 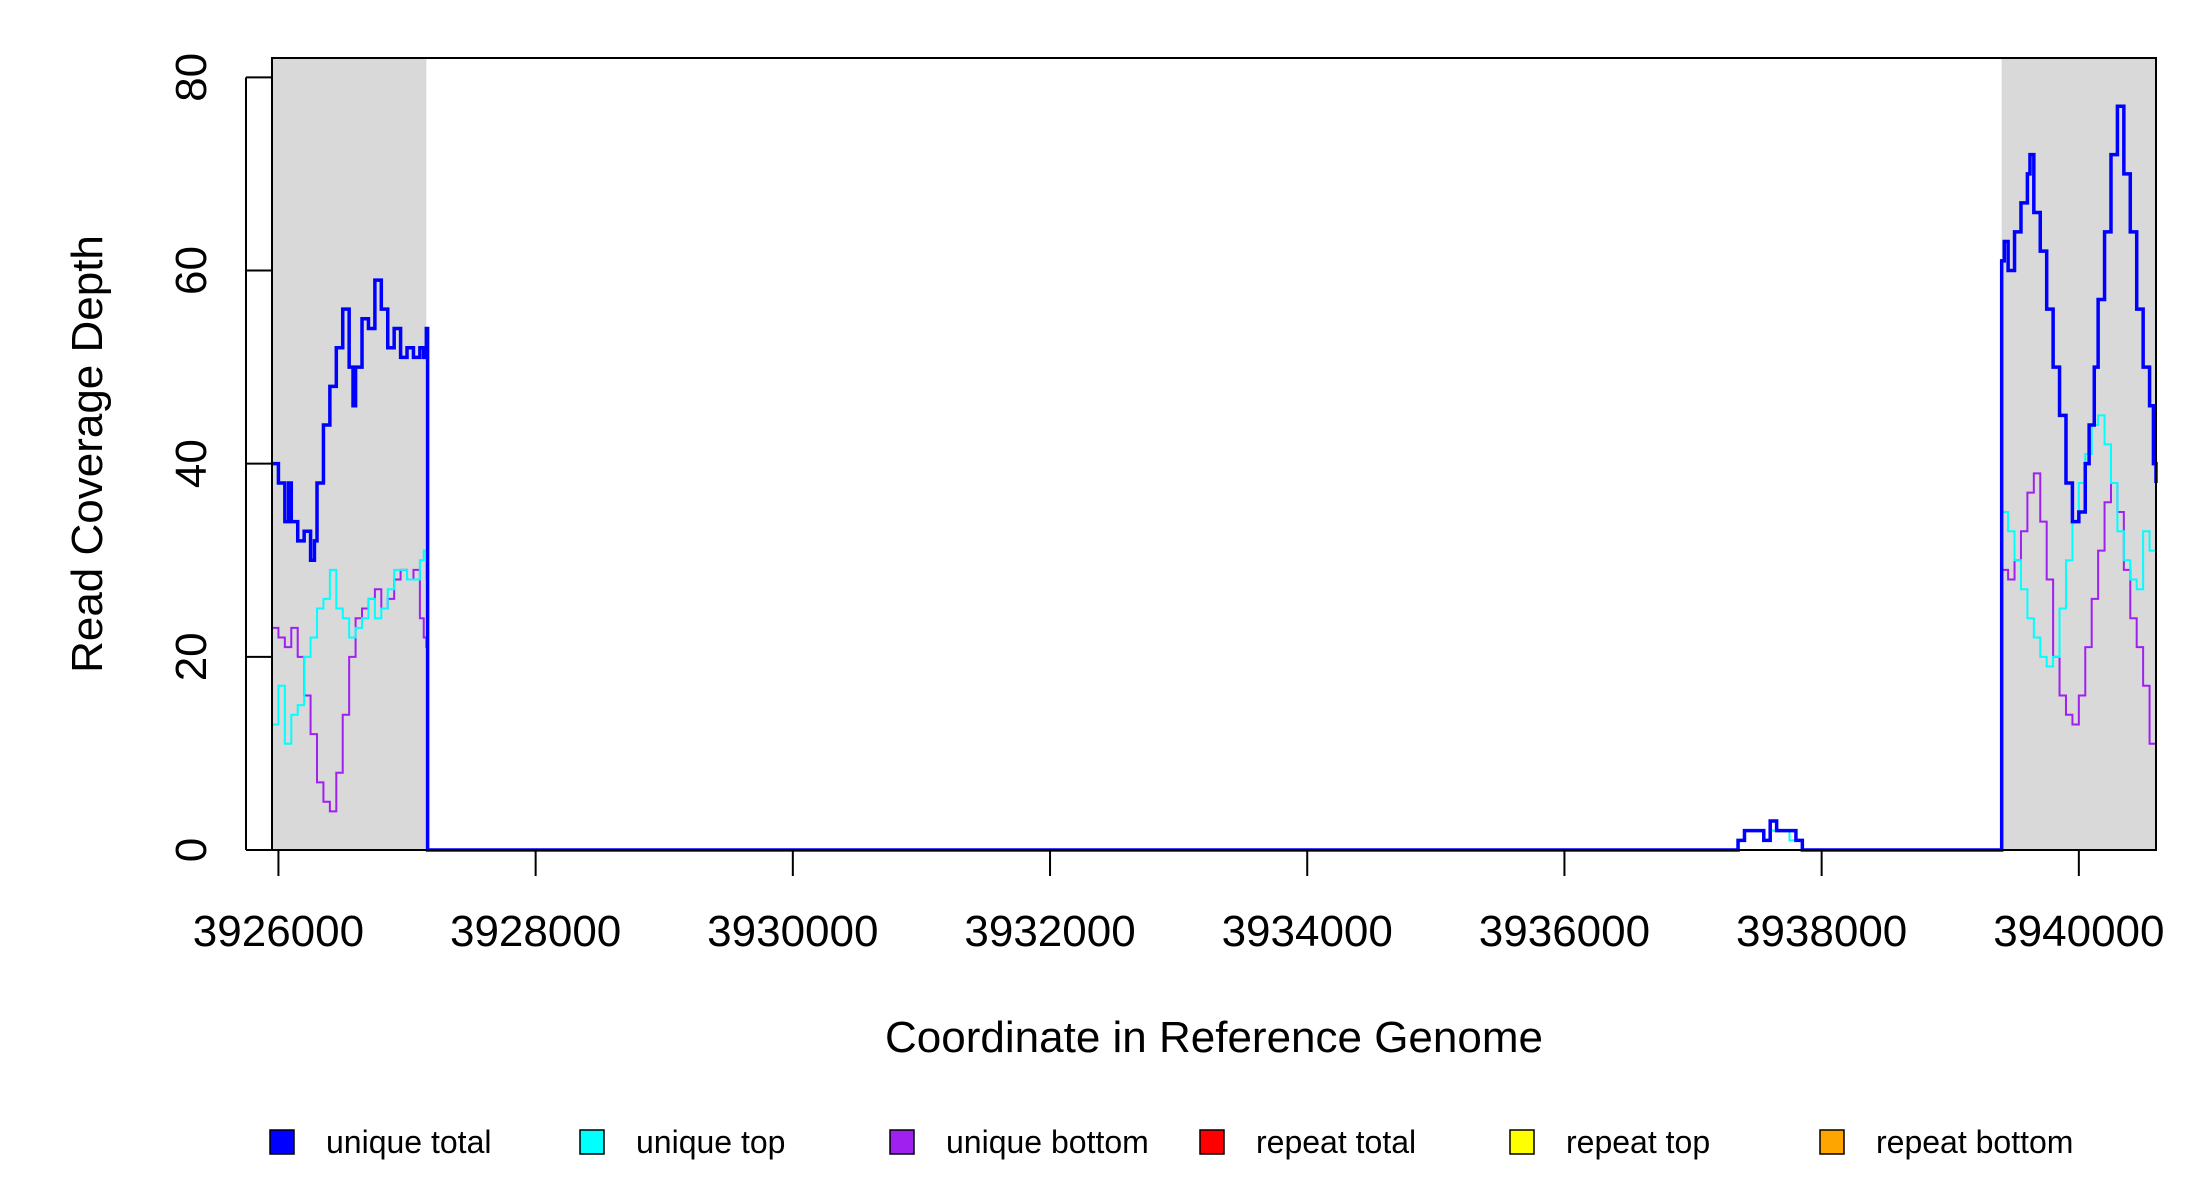 I want to click on legend-item-unique-top: unique top, so click(x=682, y=1142).